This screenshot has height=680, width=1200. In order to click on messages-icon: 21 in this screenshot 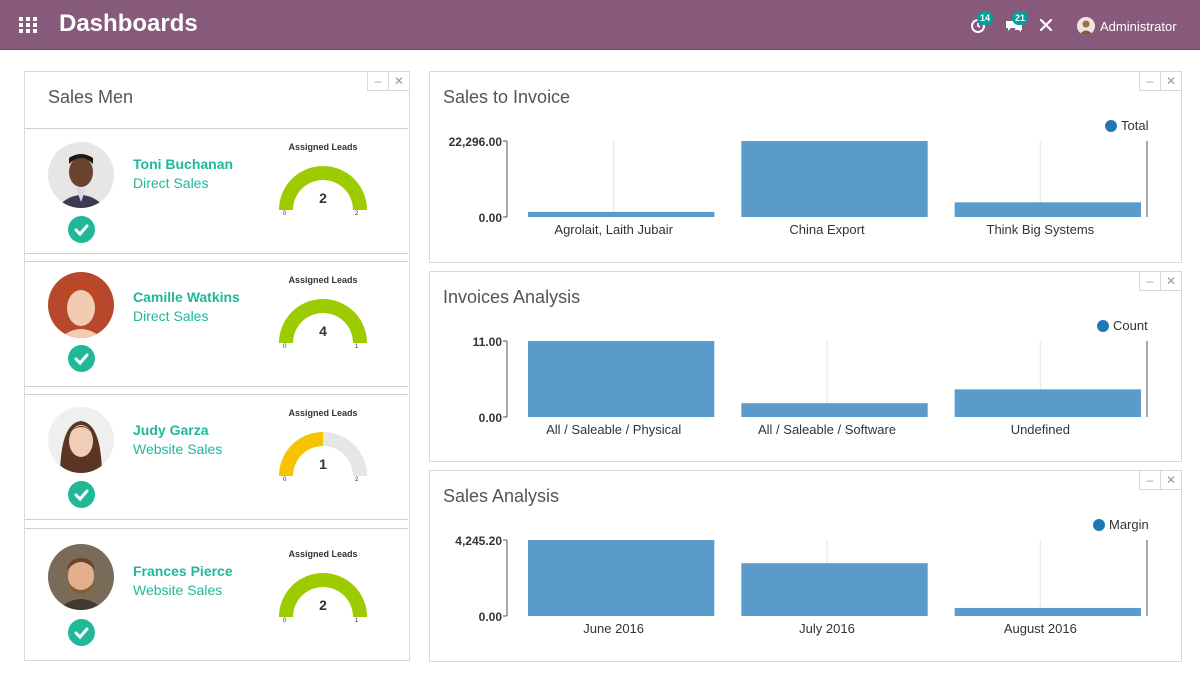, I will do `click(1016, 23)`.